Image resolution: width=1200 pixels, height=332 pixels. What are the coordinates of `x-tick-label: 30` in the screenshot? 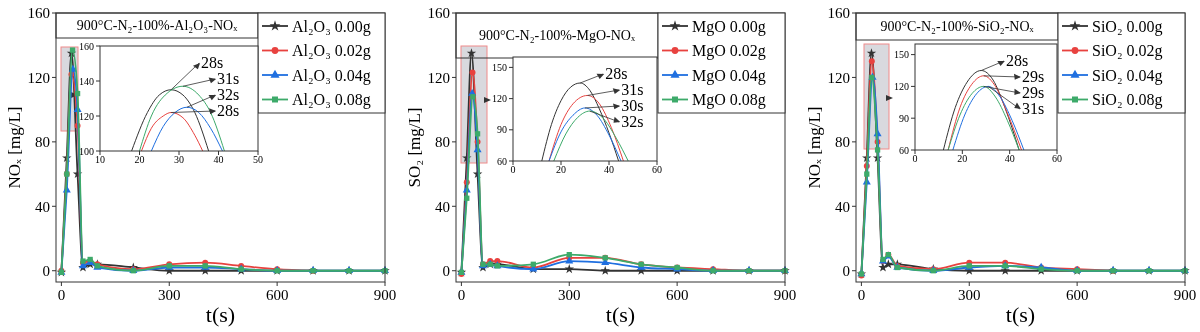 It's located at (179, 159).